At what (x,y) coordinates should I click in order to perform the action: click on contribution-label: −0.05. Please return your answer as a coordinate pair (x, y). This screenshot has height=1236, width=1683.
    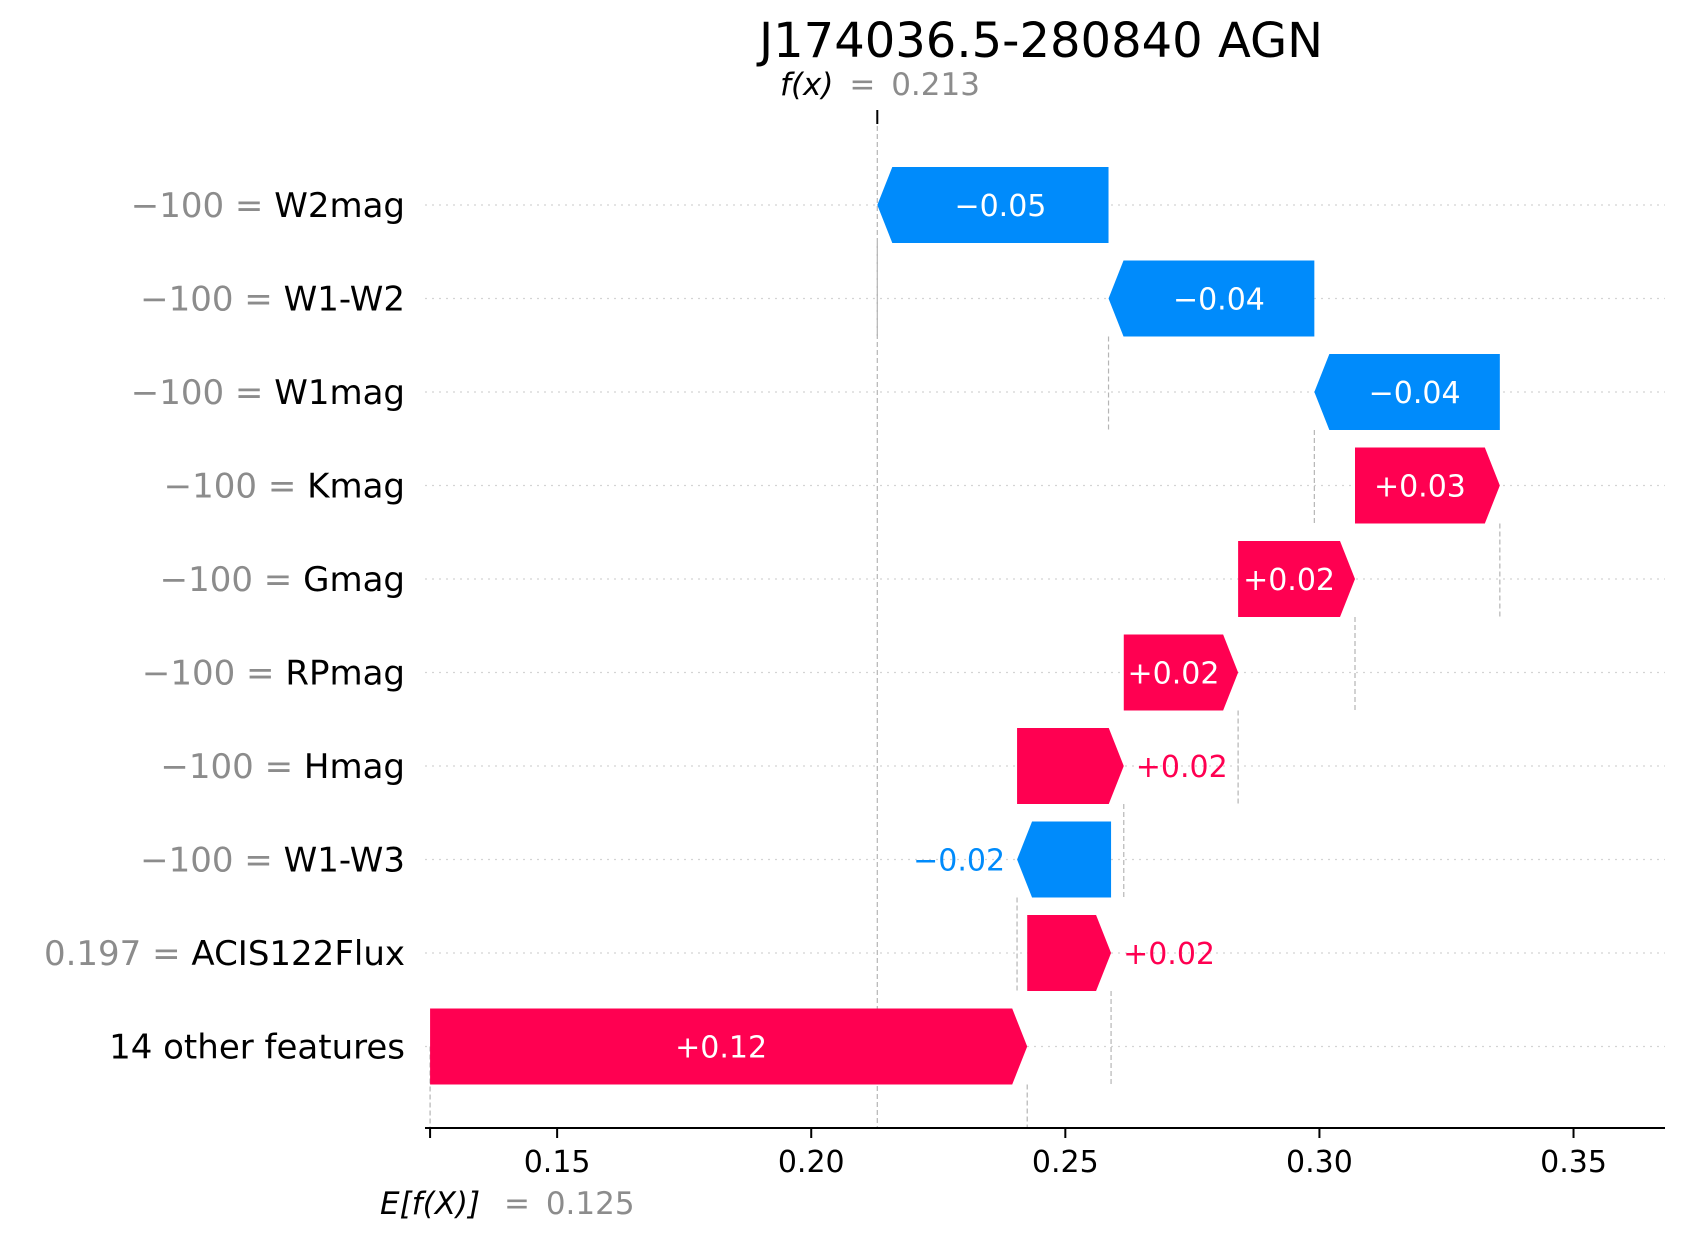
    Looking at the image, I should click on (1000, 206).